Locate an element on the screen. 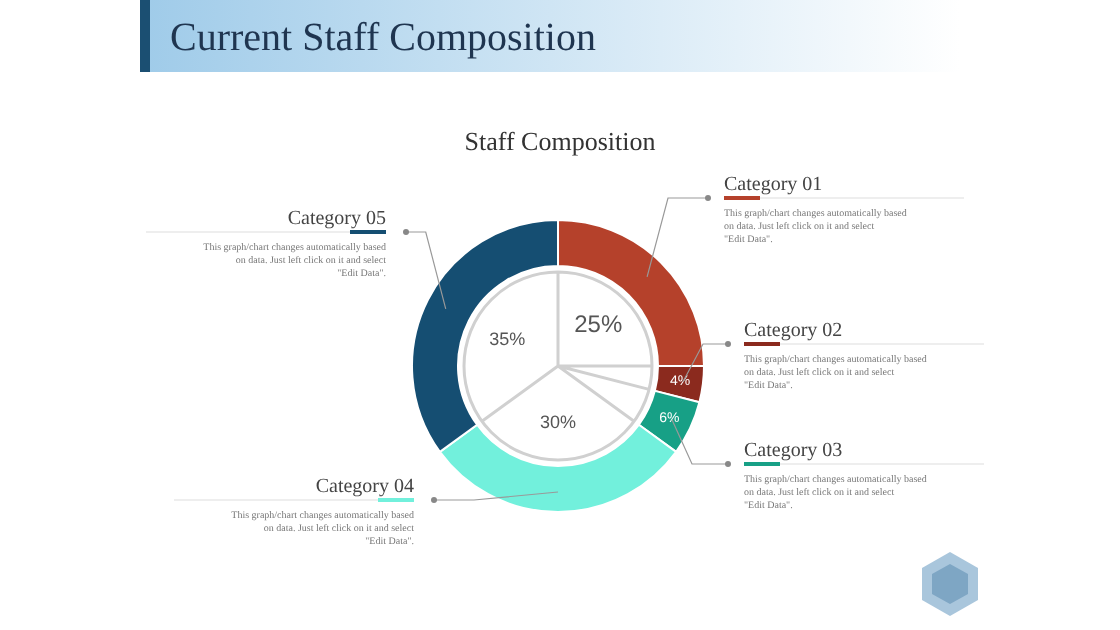 Image resolution: width=1120 pixels, height=630 pixels. slice-label: Category 03 is located at coordinates (793, 451).